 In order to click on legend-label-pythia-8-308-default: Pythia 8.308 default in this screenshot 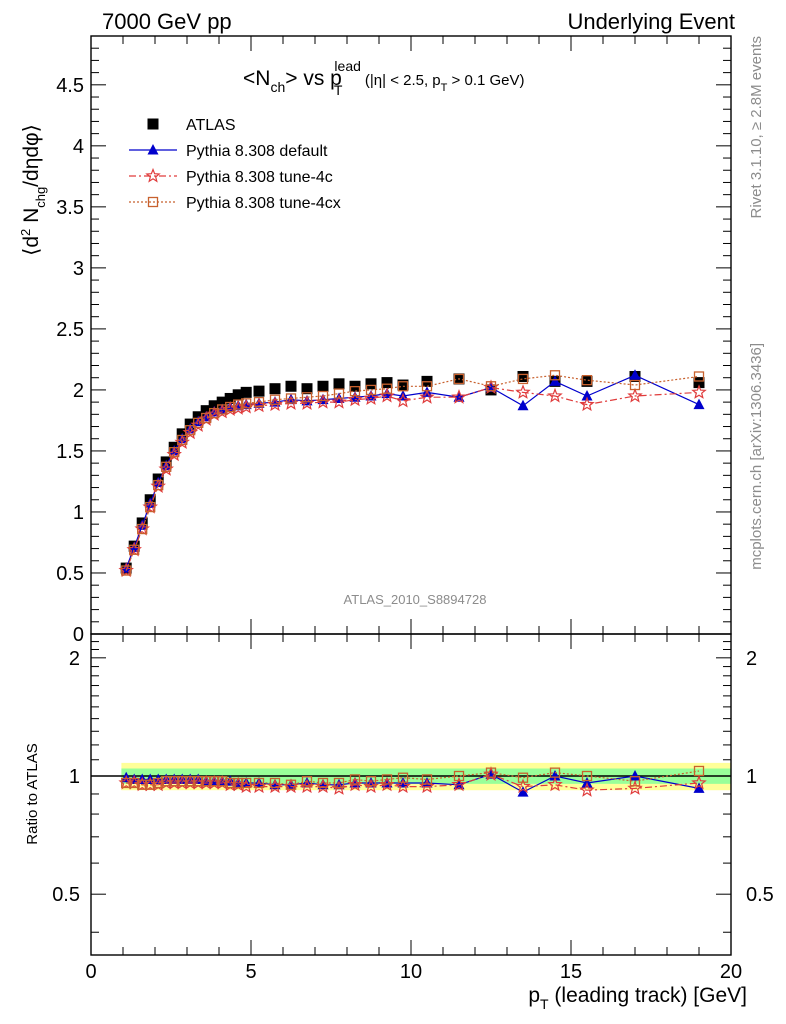, I will do `click(257, 151)`.